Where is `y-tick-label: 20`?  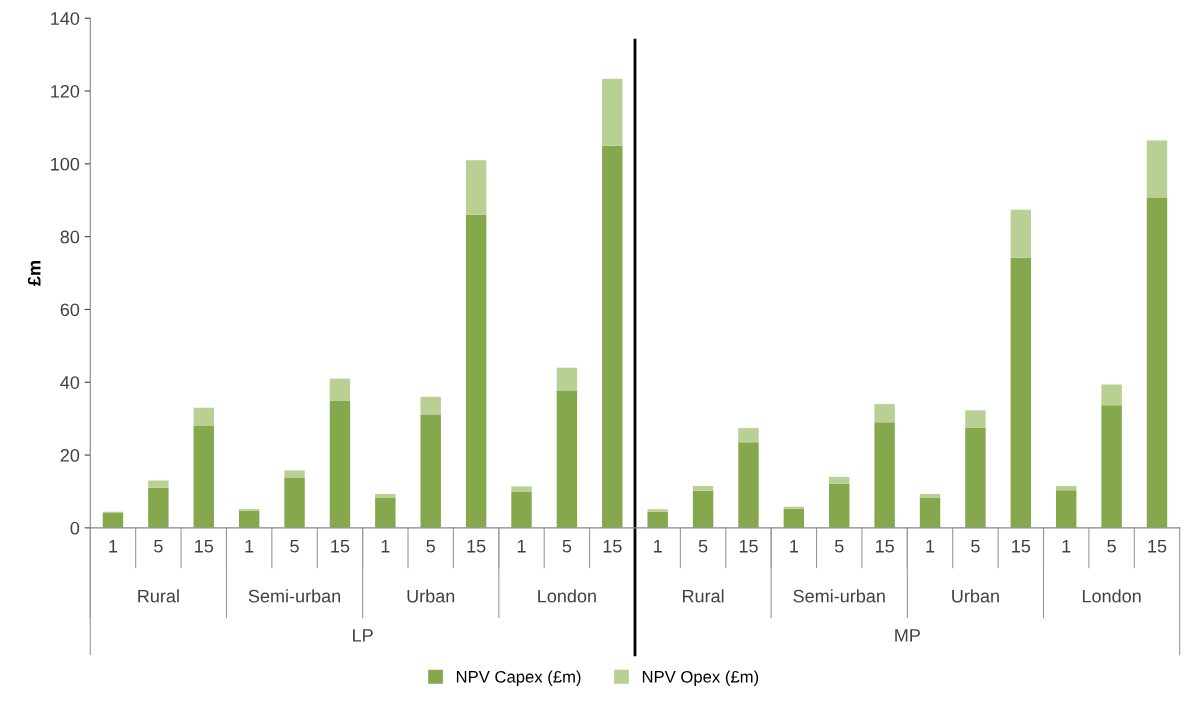
y-tick-label: 20 is located at coordinates (70, 455).